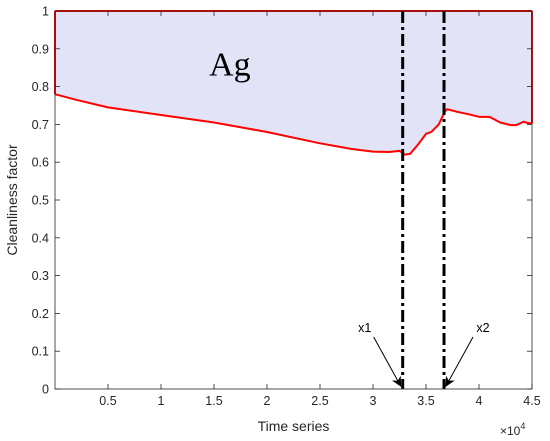 This screenshot has width=550, height=441. Describe the element at coordinates (40, 163) in the screenshot. I see `y-tick-label: 0.6` at that location.